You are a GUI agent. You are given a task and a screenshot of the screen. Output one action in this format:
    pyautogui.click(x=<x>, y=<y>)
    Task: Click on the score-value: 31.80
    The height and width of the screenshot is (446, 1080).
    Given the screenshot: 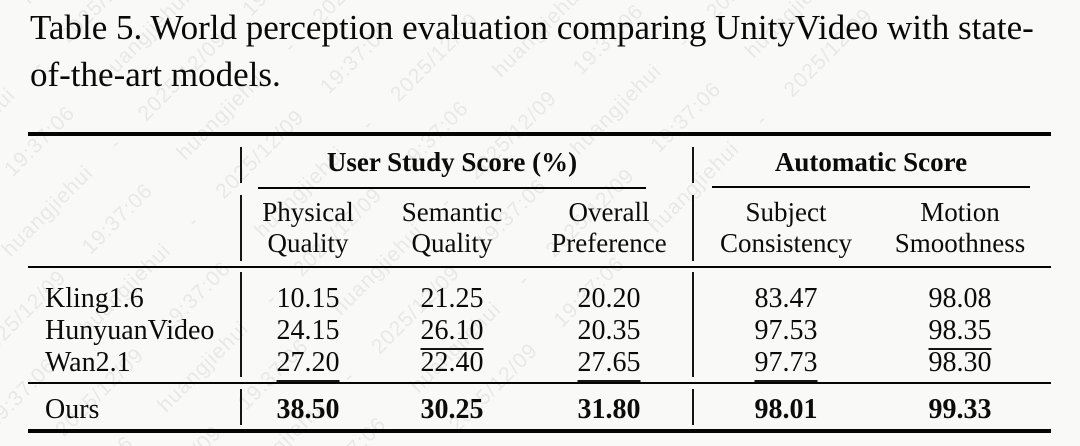 What is the action you would take?
    pyautogui.click(x=609, y=409)
    